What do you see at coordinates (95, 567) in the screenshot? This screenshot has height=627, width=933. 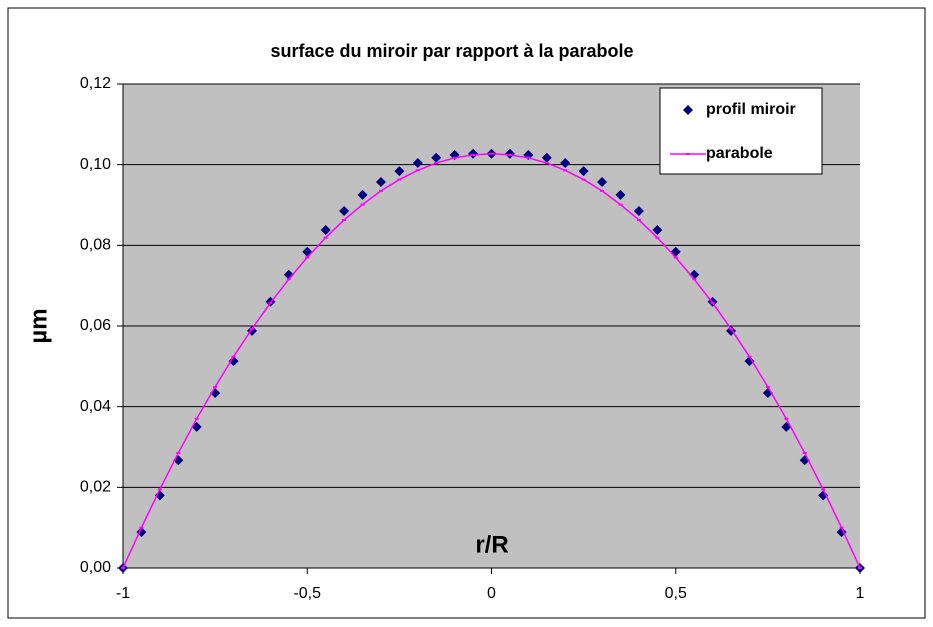 I see `y-tick-label: 0,00` at bounding box center [95, 567].